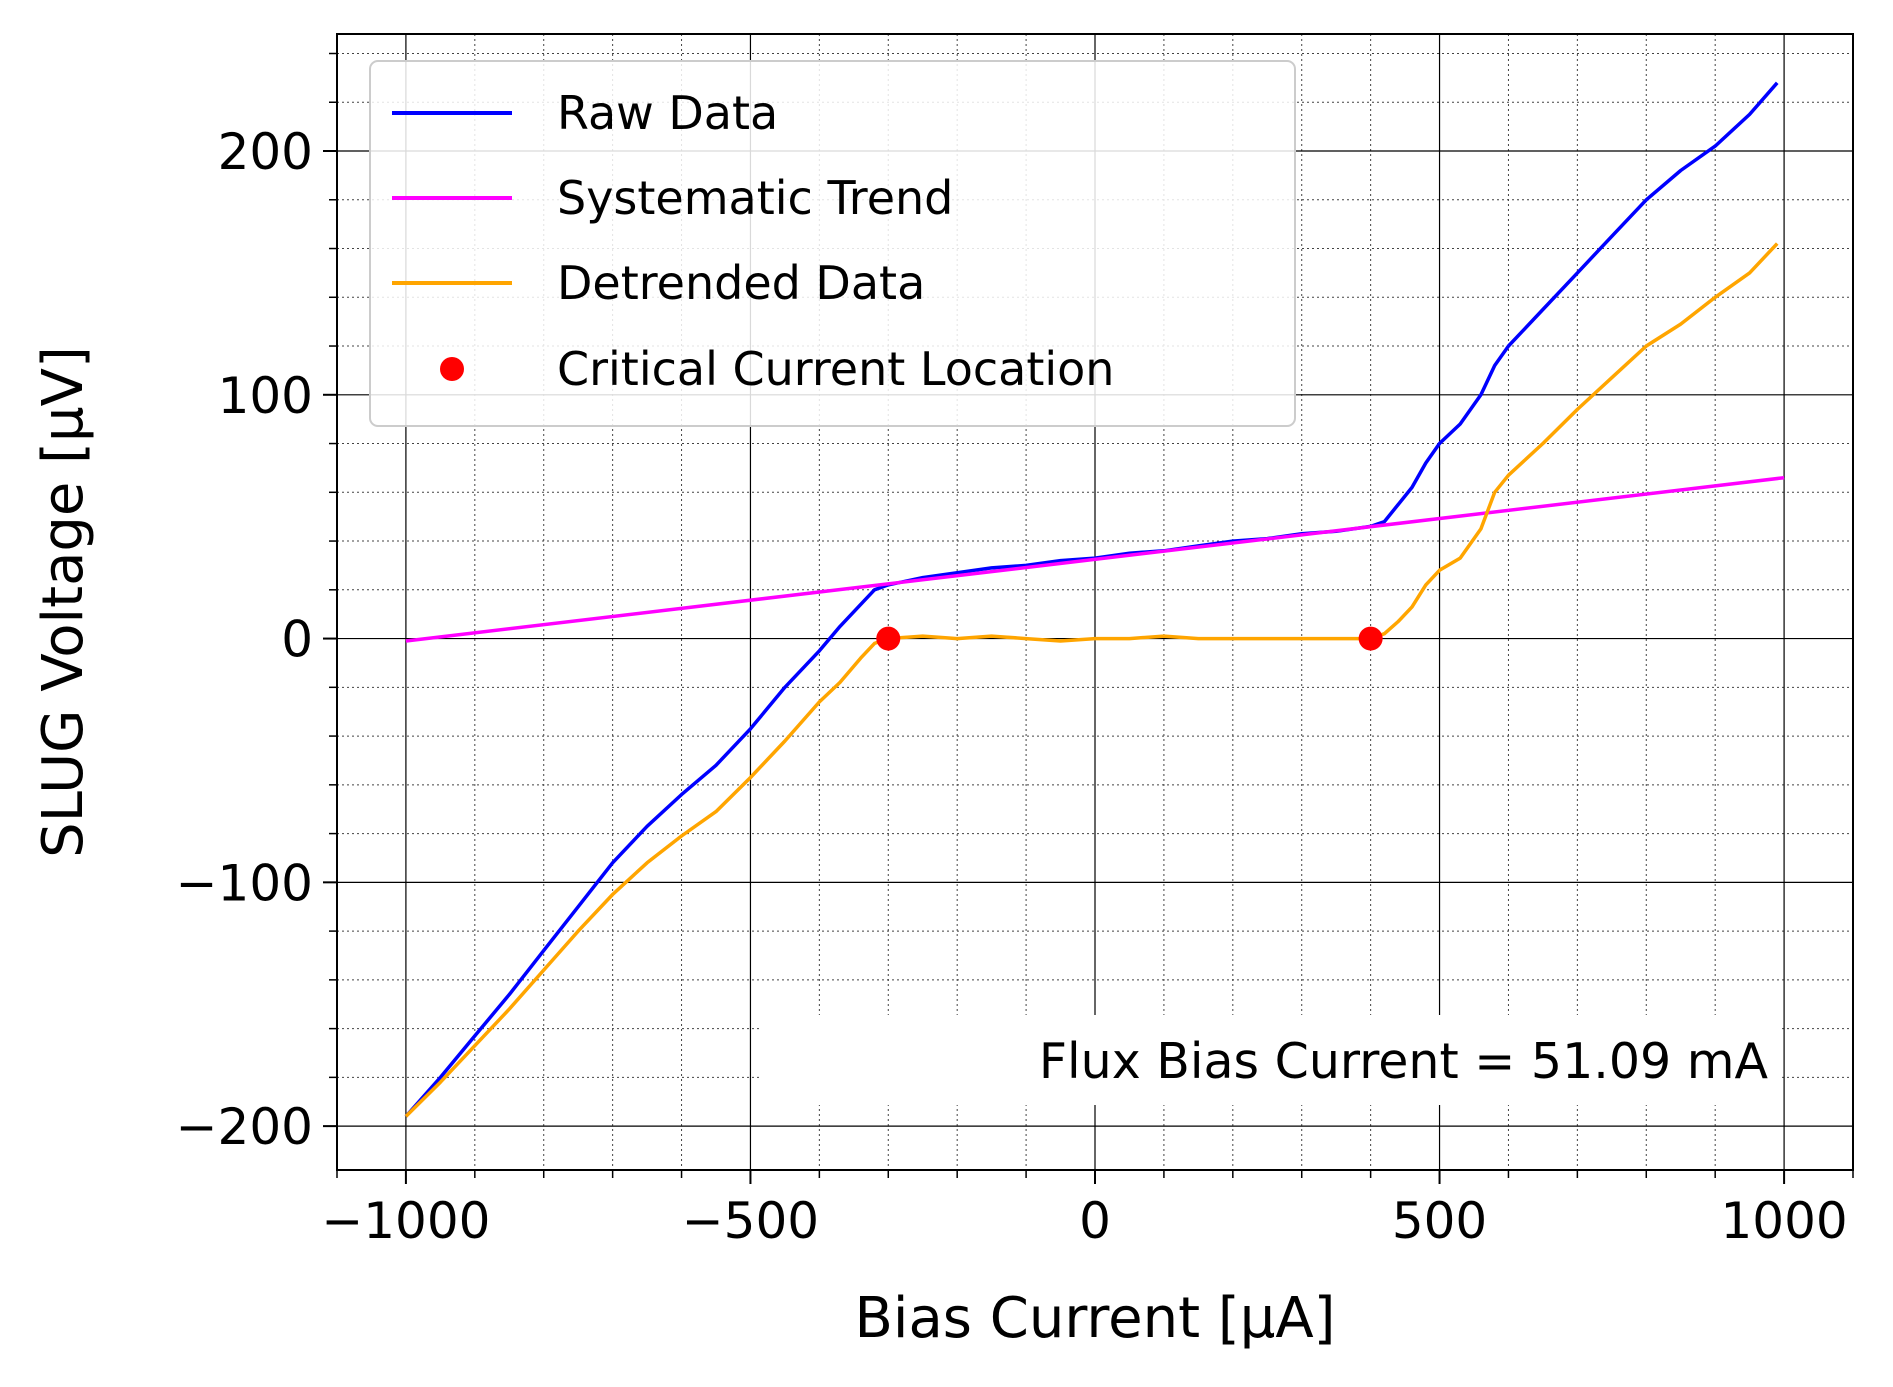 Image resolution: width=1893 pixels, height=1387 pixels. I want to click on x-tick-label: 0, so click(1095, 1221).